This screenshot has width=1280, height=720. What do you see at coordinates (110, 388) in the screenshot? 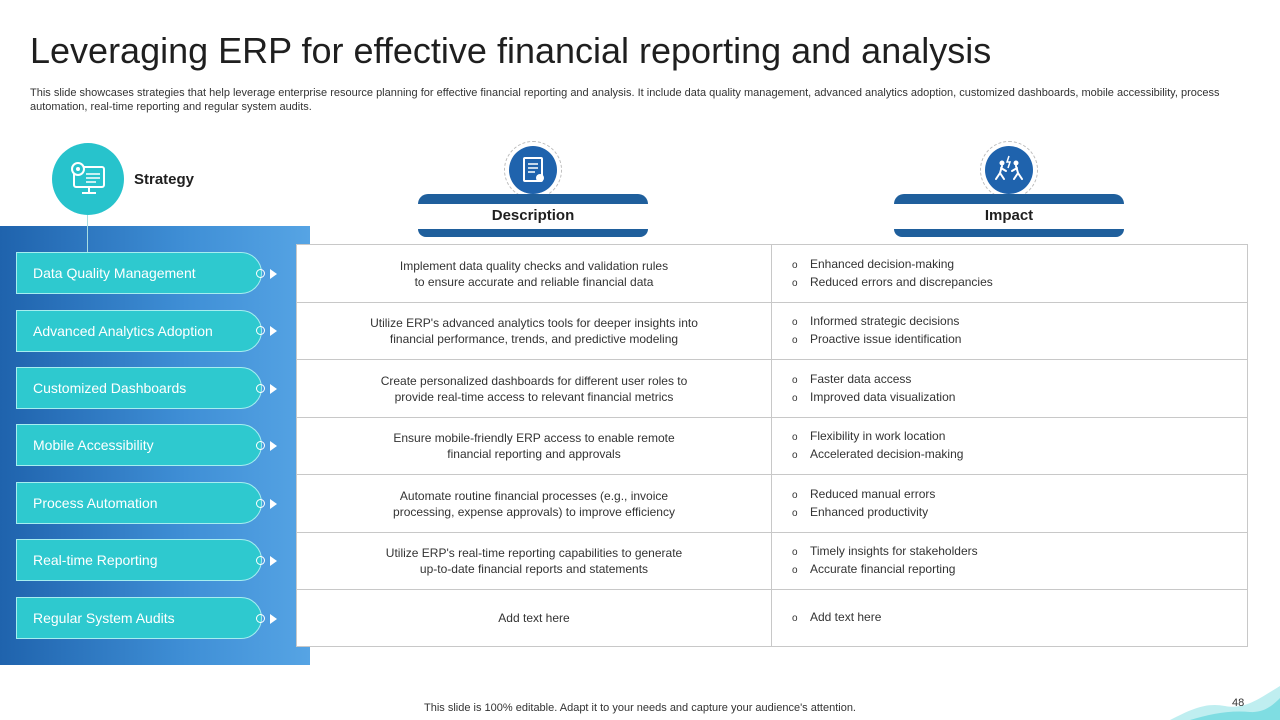
I see `strategy-label: Customized Dashboards` at bounding box center [110, 388].